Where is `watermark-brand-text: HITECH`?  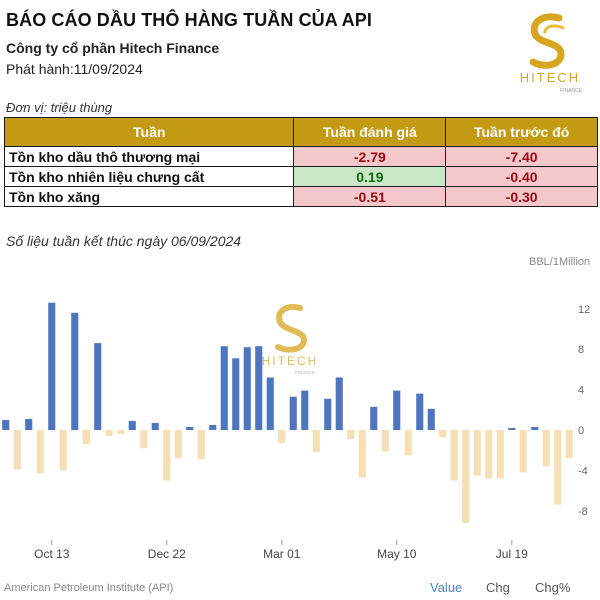 watermark-brand-text: HITECH is located at coordinates (290, 361).